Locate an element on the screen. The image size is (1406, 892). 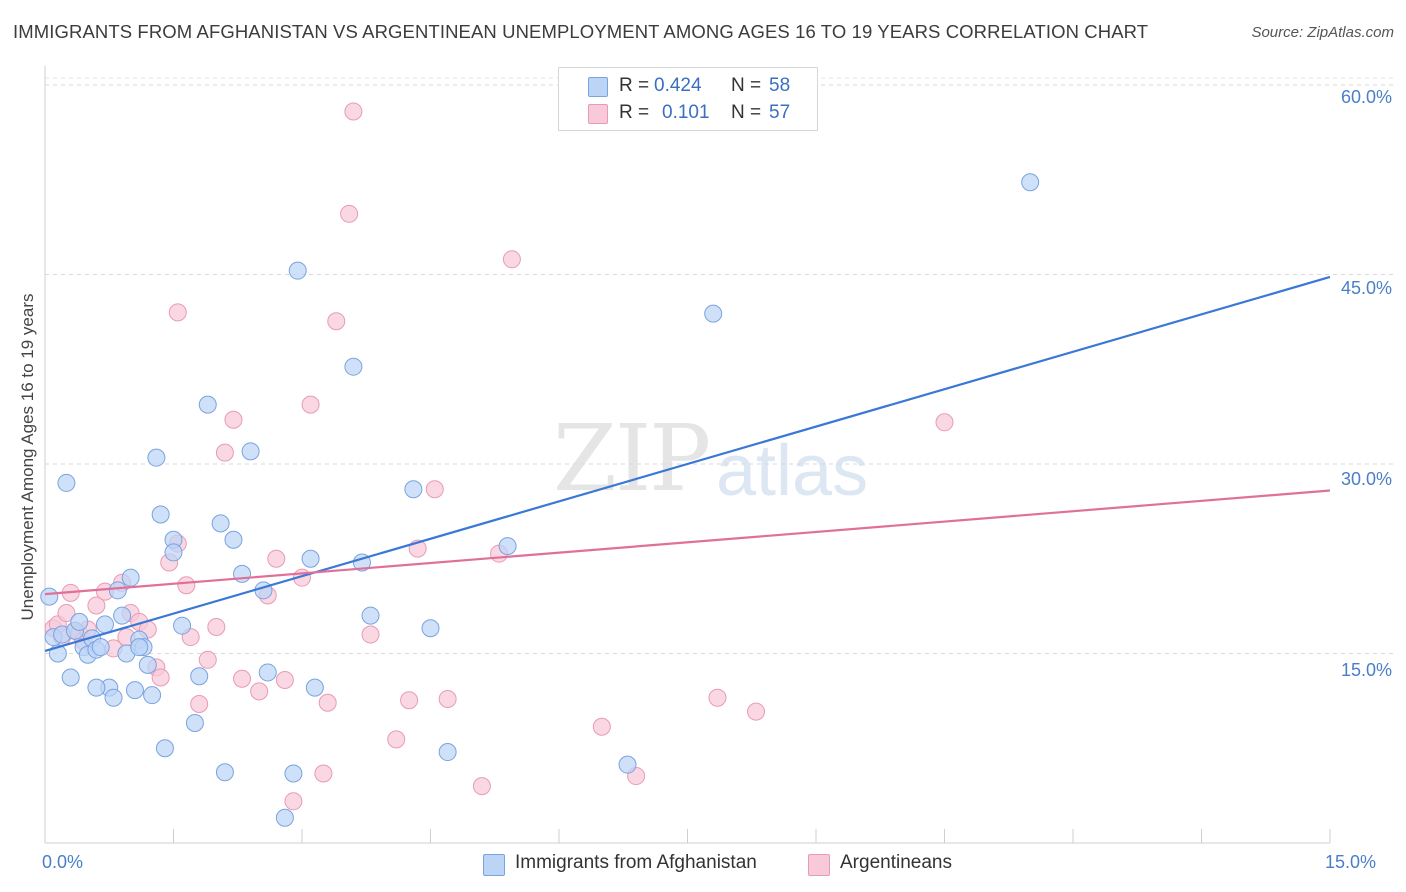
x-tick-label-max: 15.0% is located at coordinates (1351, 862).